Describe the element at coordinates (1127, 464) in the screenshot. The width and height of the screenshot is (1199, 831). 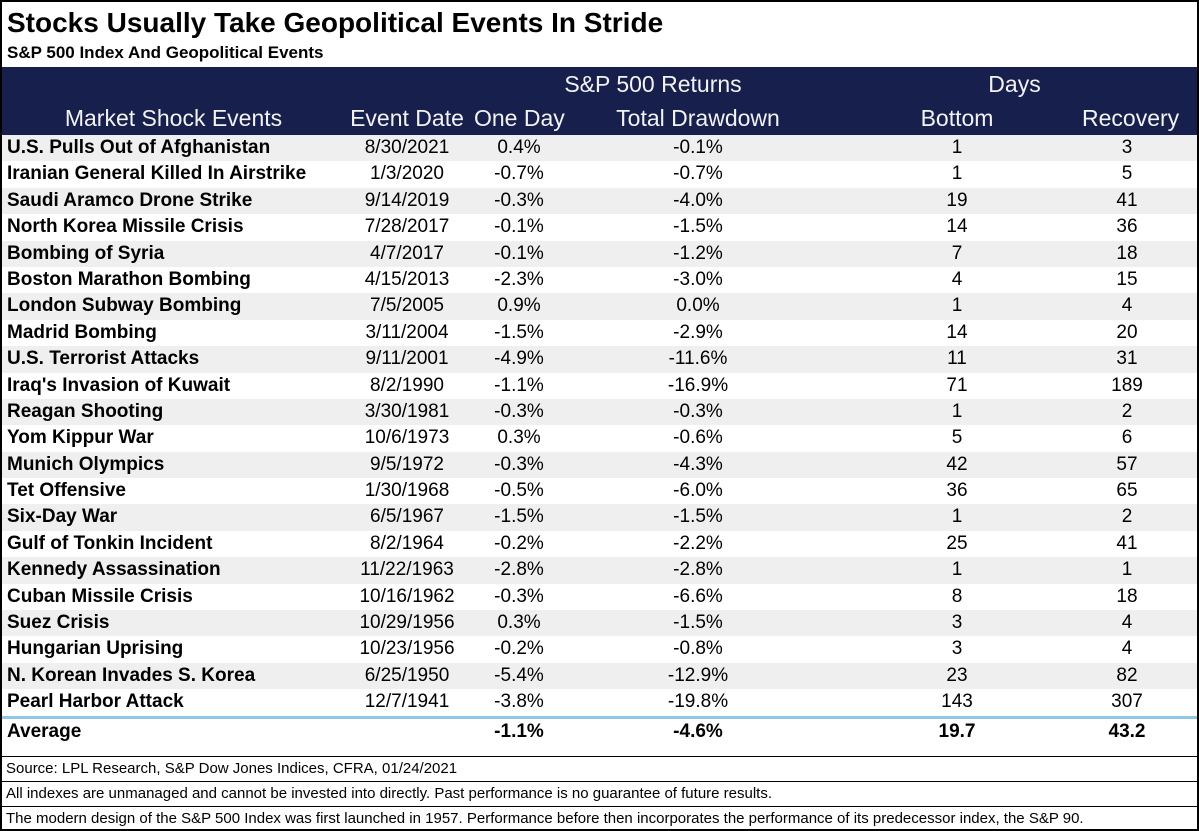
I see `event-value: 57` at that location.